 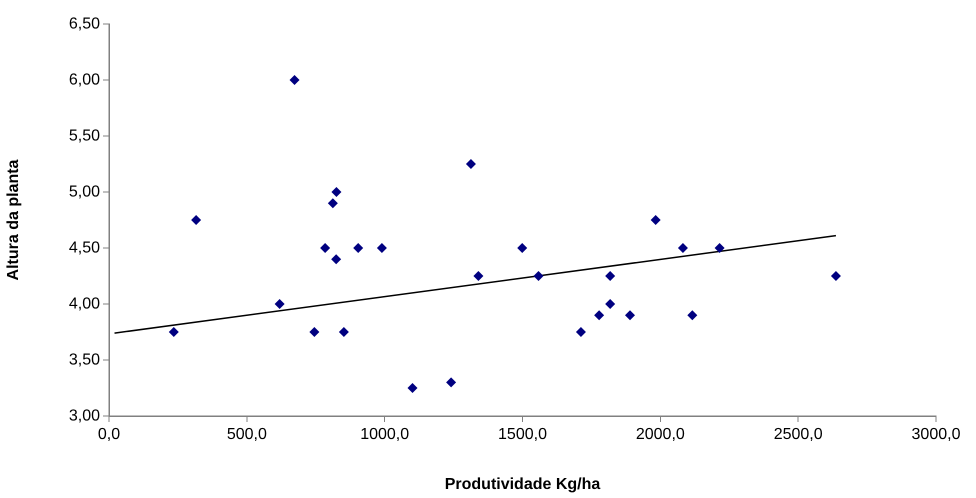 I want to click on y-tick-label: 4,50, so click(x=84, y=247).